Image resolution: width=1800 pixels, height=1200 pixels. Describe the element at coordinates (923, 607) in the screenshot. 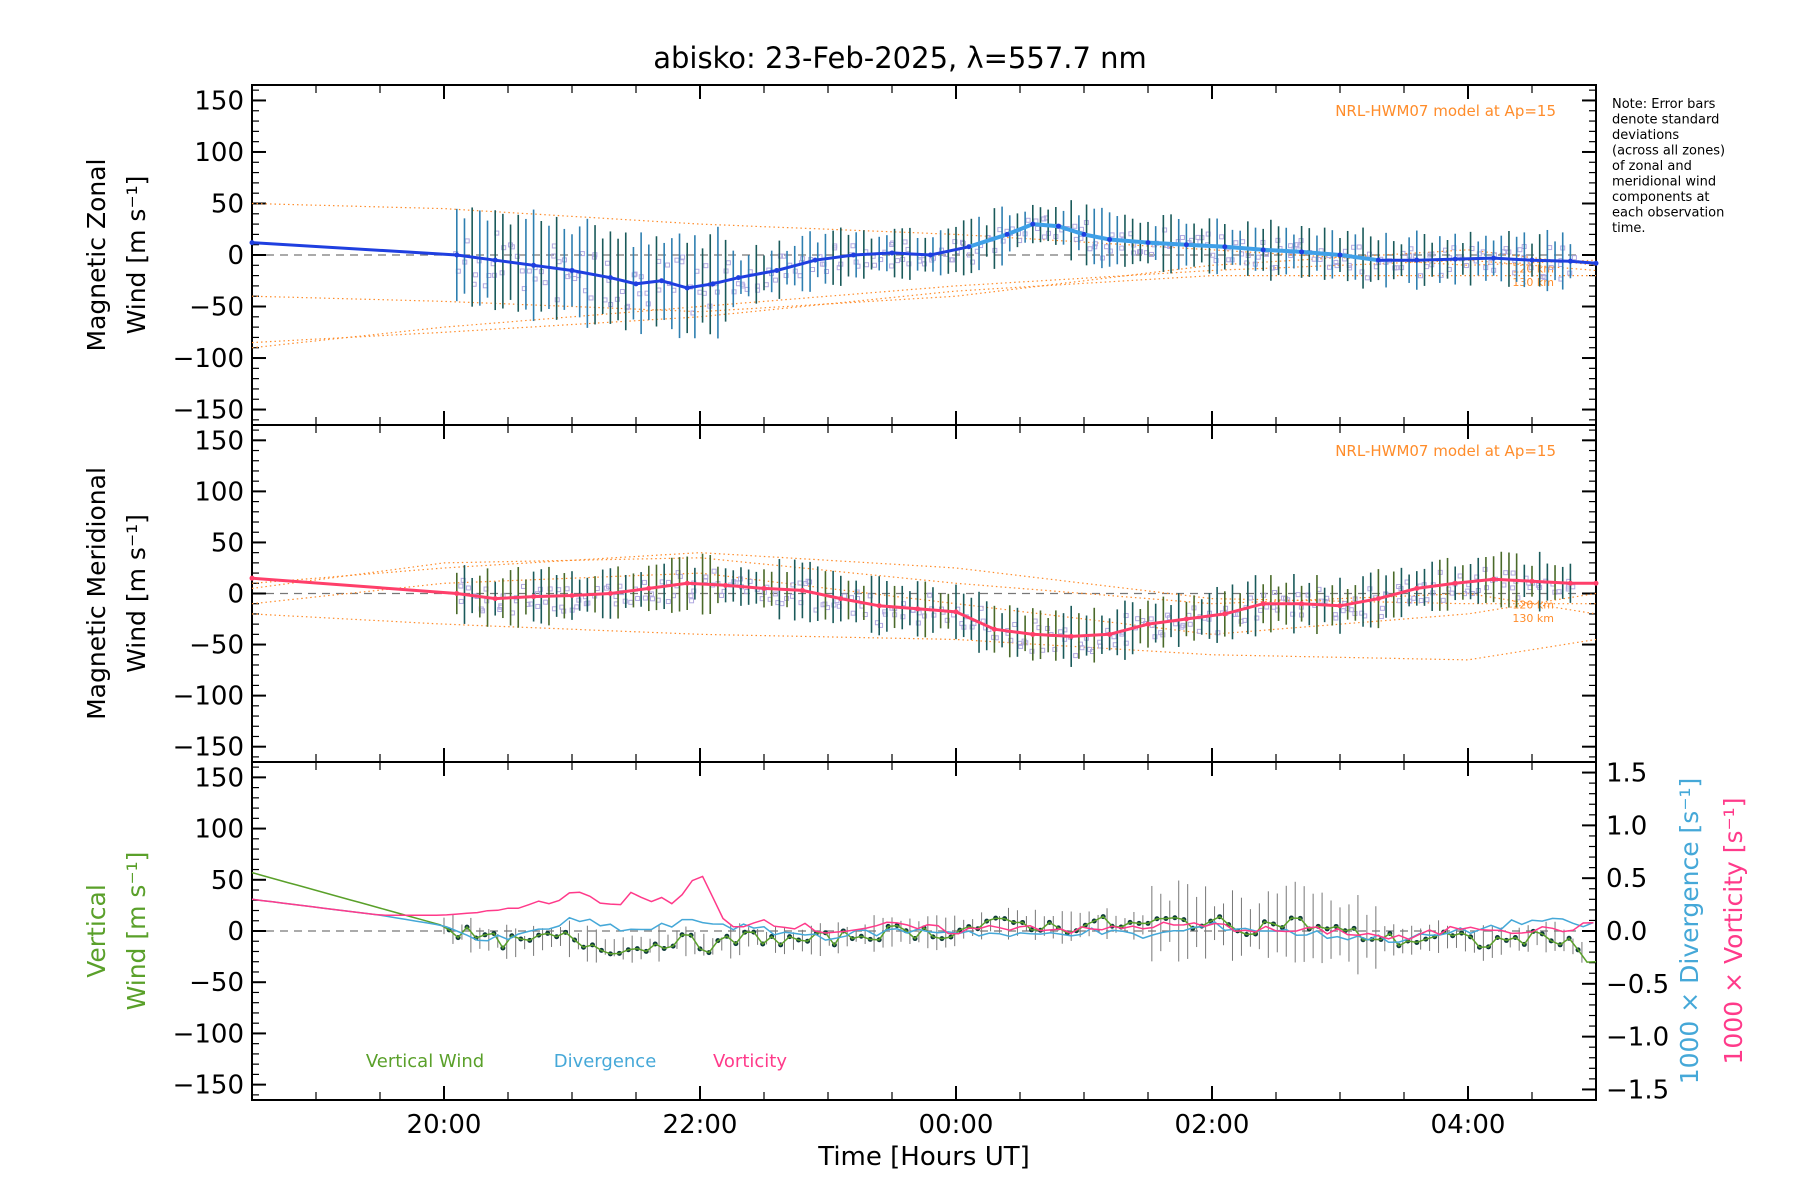

I see `meridional-wind-line` at that location.